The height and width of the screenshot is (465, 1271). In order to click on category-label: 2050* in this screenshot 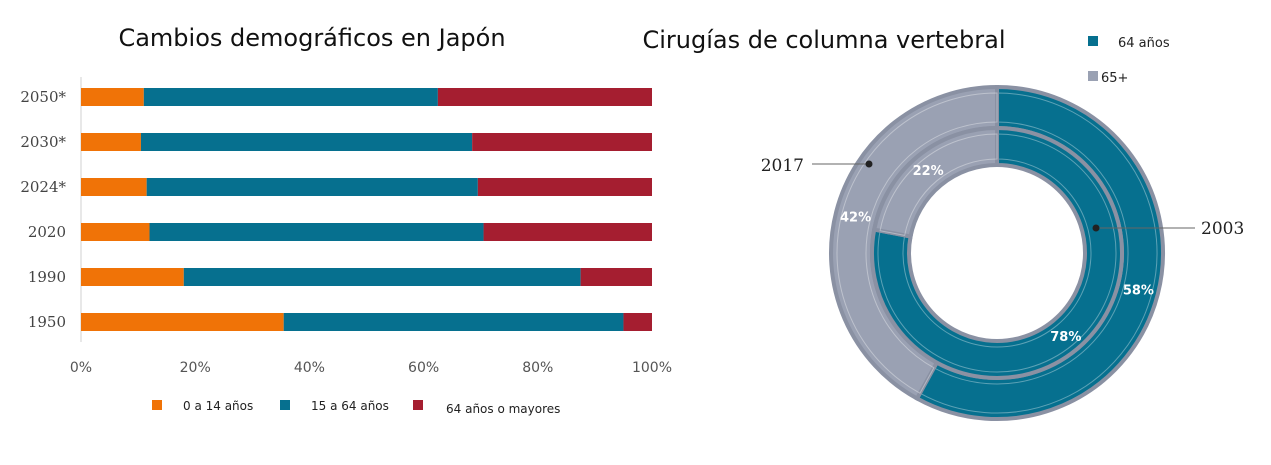, I will do `click(43, 97)`.